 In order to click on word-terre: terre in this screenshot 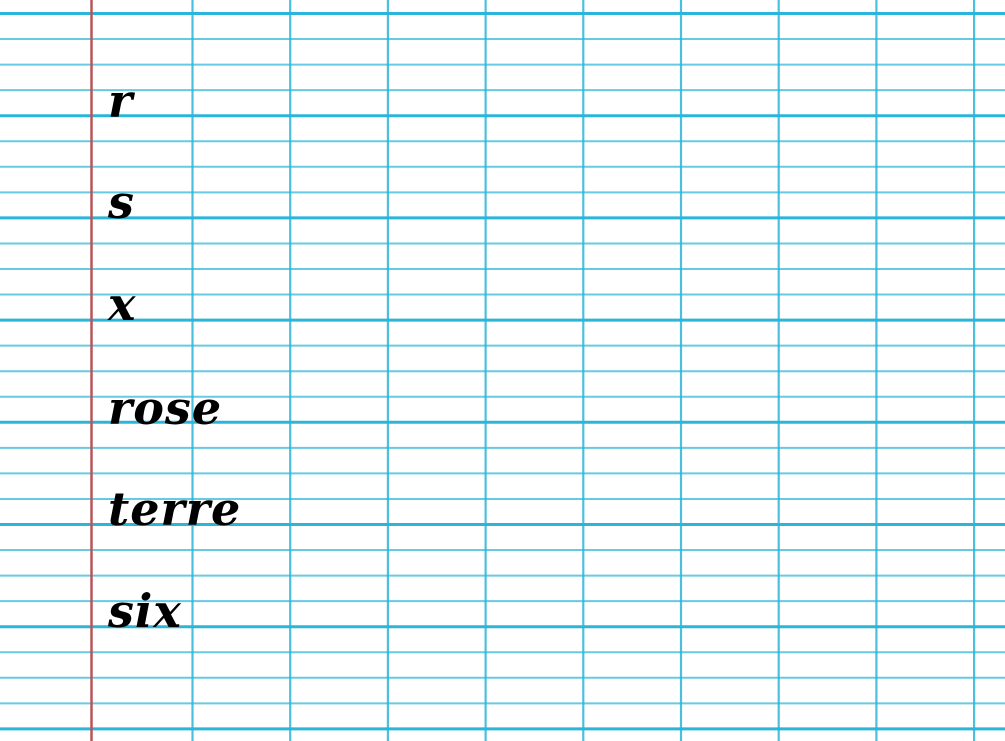, I will do `click(175, 509)`.